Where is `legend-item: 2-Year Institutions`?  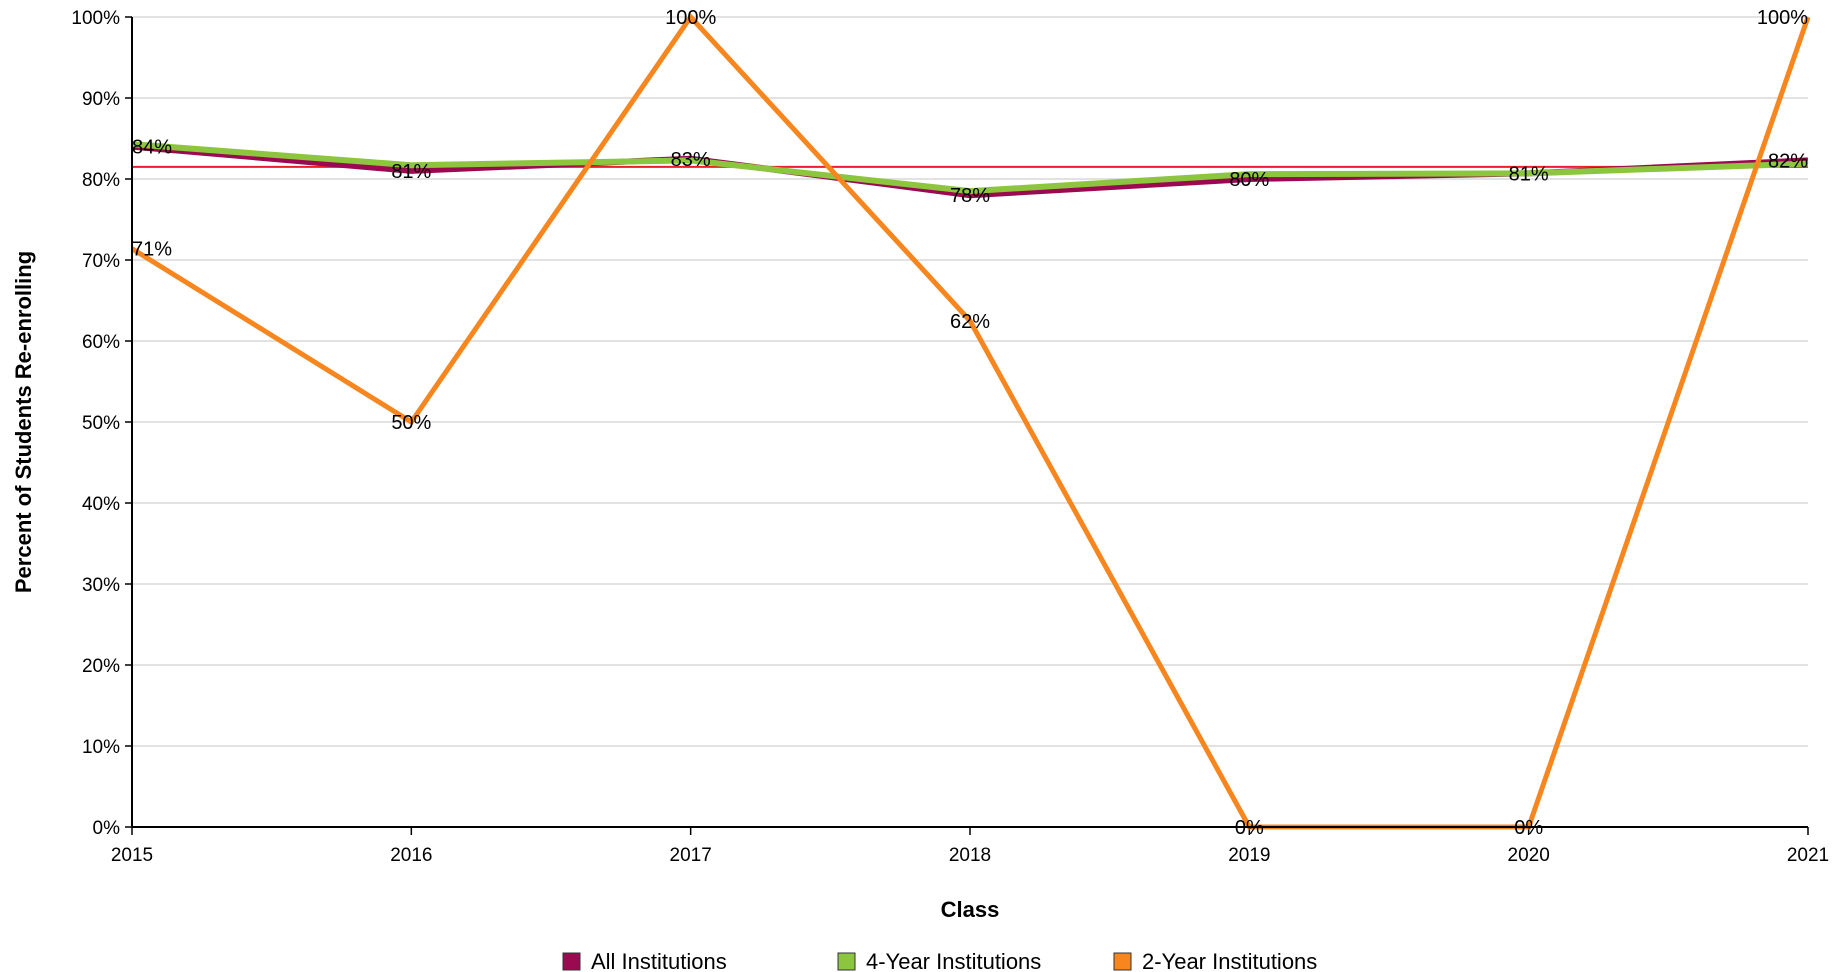
legend-item: 2-Year Institutions is located at coordinates (1215, 960).